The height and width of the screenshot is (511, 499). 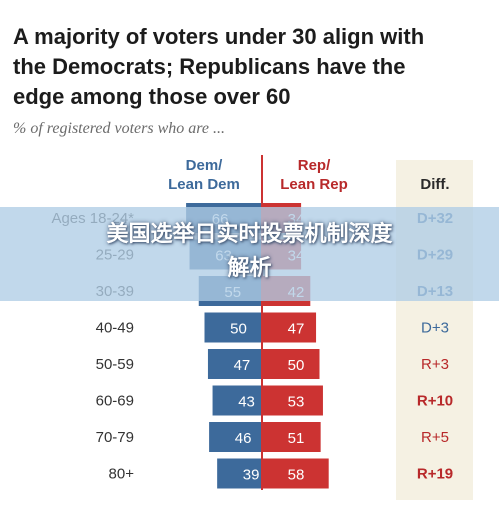 What do you see at coordinates (246, 402) in the screenshot?
I see `dem-value-label: 43` at bounding box center [246, 402].